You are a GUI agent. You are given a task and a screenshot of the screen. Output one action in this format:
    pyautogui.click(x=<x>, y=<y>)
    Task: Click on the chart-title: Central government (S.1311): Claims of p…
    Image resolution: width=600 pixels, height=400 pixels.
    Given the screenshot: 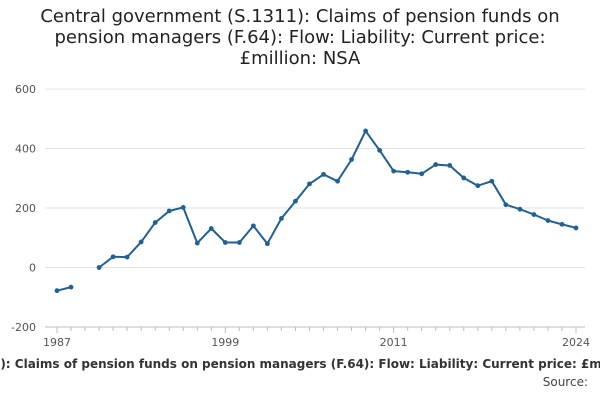 What is the action you would take?
    pyautogui.click(x=300, y=37)
    